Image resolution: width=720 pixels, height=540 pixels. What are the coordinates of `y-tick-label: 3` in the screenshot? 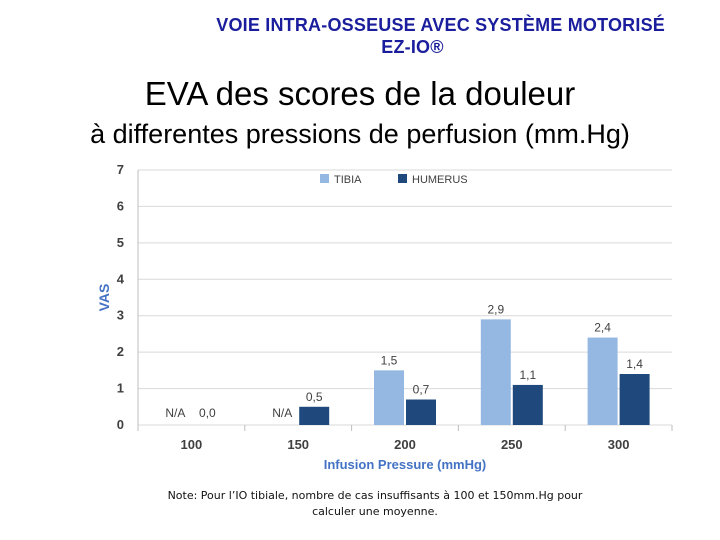 It's located at (120, 315).